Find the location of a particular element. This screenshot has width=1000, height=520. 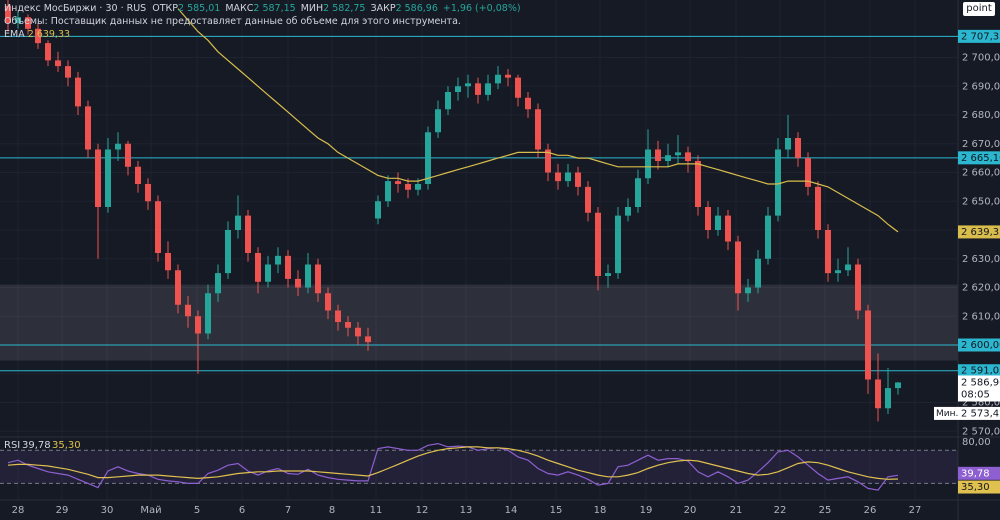

x-tick-label: 6 is located at coordinates (242, 510).